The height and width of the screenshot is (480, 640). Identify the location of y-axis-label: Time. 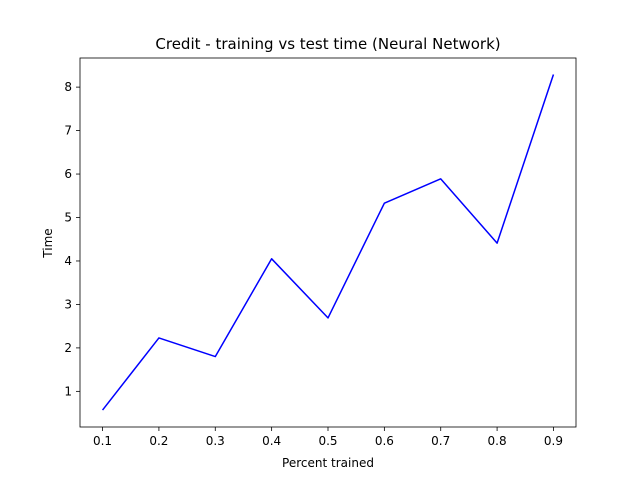
(48, 243).